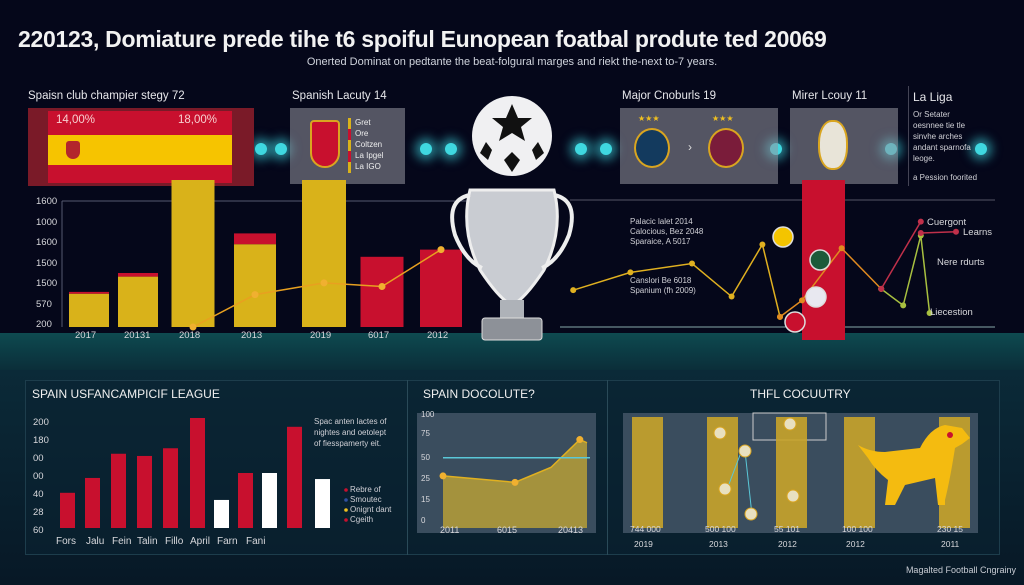 The height and width of the screenshot is (585, 1024). I want to click on y-tick-label: 50, so click(425, 457).